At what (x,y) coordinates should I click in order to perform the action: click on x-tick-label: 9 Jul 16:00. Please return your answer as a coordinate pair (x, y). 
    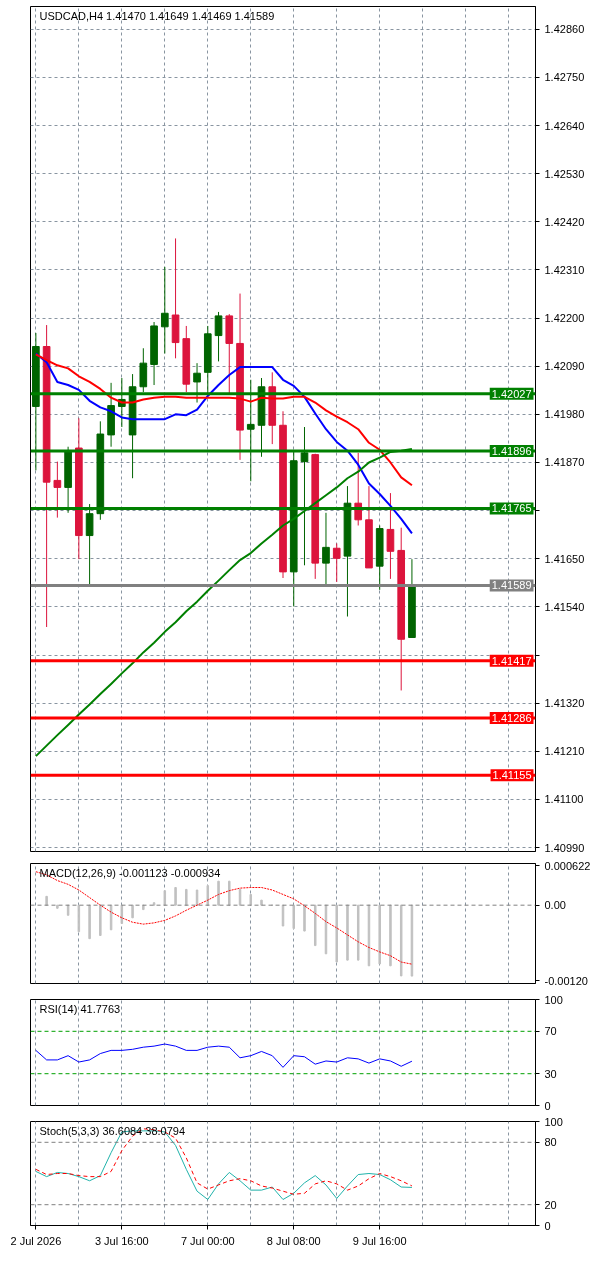
    Looking at the image, I should click on (379, 1240).